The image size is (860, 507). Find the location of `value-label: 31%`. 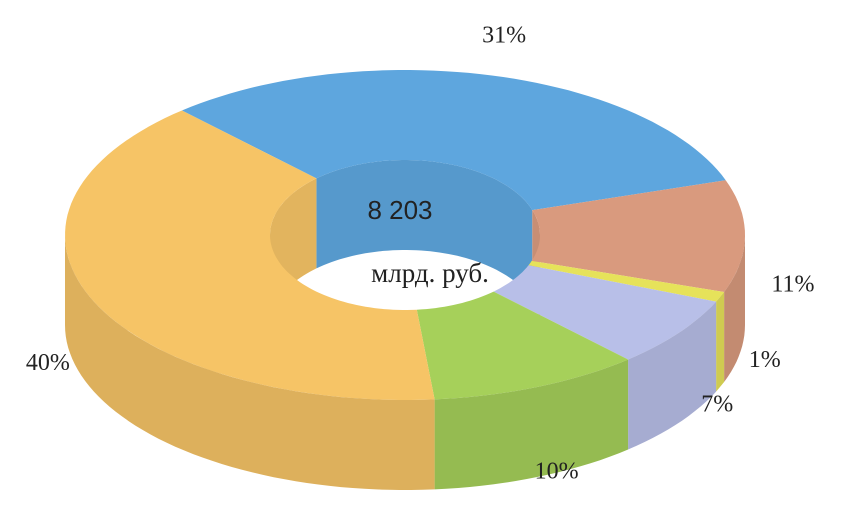

value-label: 31% is located at coordinates (504, 35).